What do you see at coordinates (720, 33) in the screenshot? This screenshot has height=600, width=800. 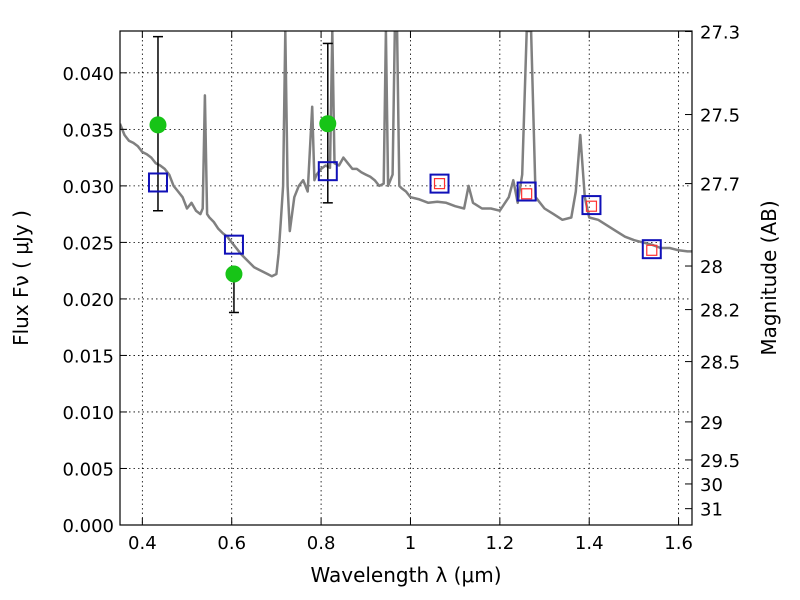 I see `y2-tick-label: 27.3` at bounding box center [720, 33].